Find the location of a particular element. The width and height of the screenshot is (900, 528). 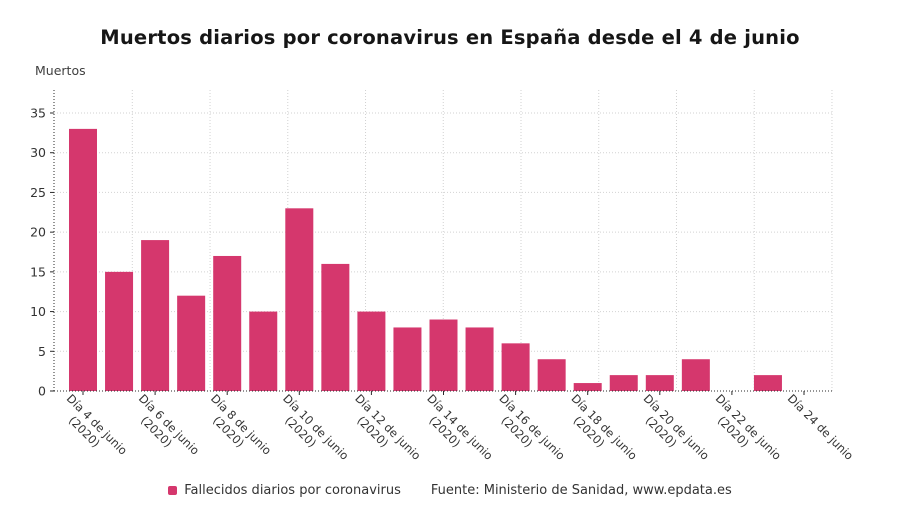

x-tick-label: Día 4 de junio(2020) is located at coordinates (92, 429).